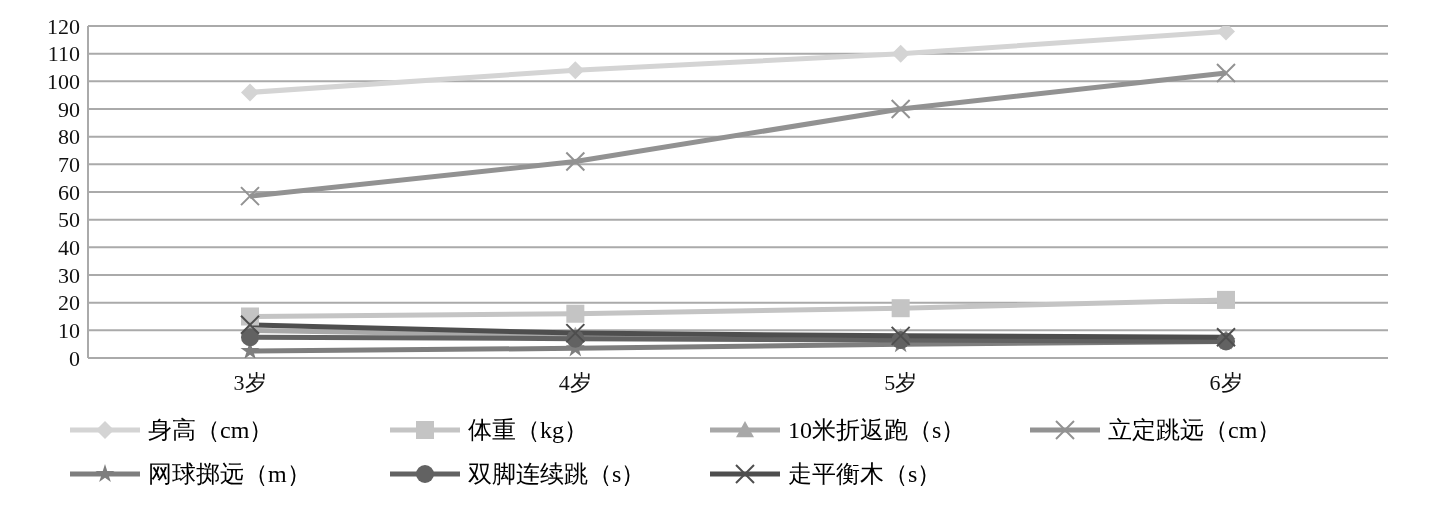  What do you see at coordinates (63, 82) in the screenshot?
I see `y-tick-label: 100` at bounding box center [63, 82].